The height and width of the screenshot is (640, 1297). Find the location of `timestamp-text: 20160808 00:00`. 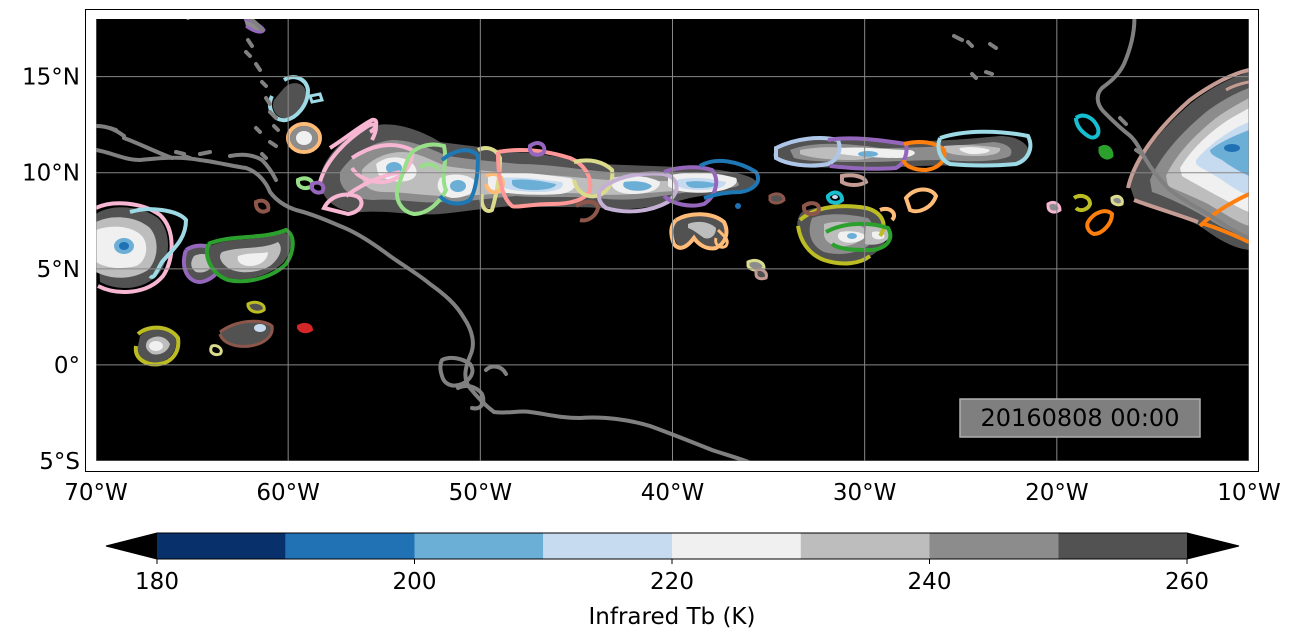

timestamp-text: 20160808 00:00 is located at coordinates (1080, 418).